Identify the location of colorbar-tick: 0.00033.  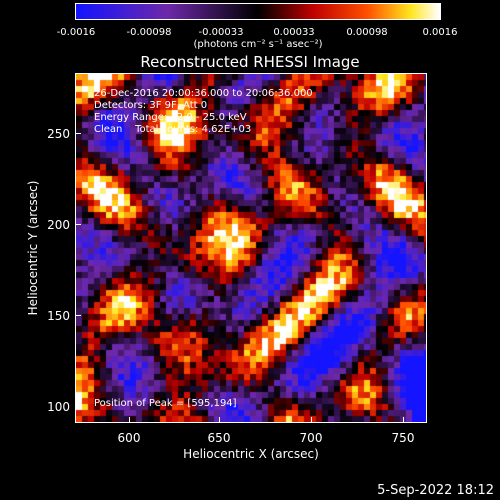
(294, 32).